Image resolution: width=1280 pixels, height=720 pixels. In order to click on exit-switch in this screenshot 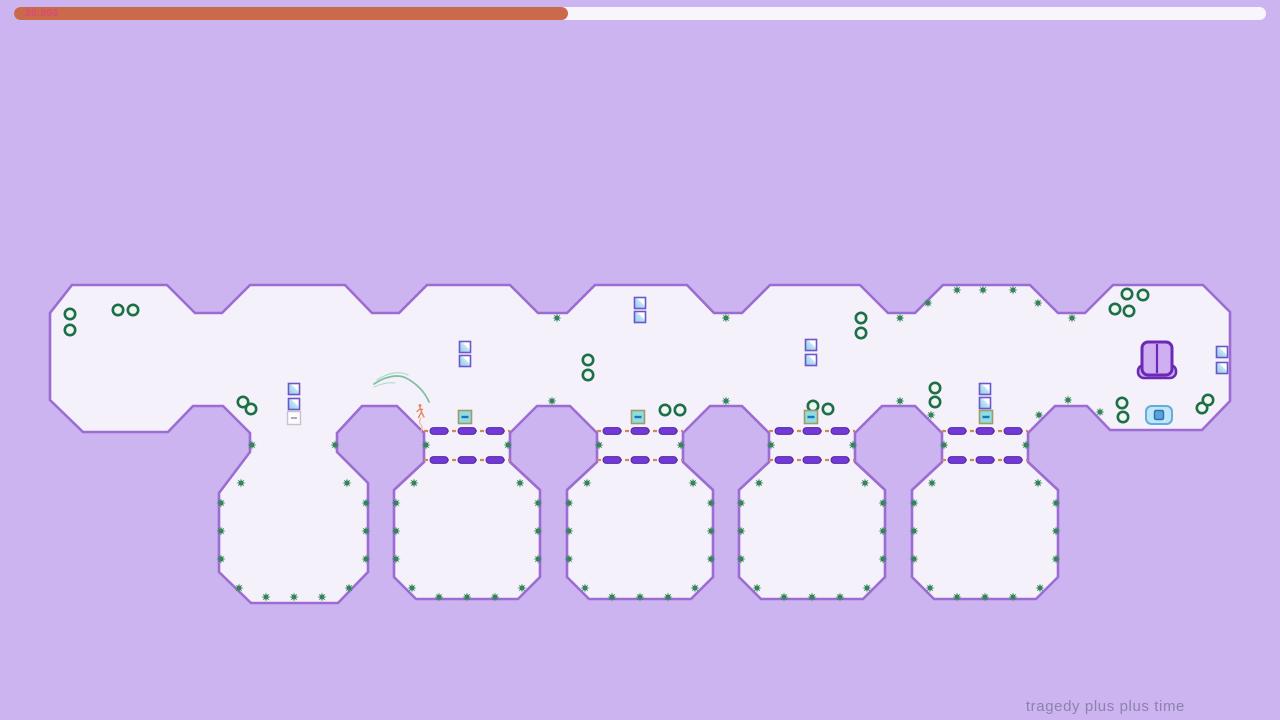, I will do `click(1159, 415)`.